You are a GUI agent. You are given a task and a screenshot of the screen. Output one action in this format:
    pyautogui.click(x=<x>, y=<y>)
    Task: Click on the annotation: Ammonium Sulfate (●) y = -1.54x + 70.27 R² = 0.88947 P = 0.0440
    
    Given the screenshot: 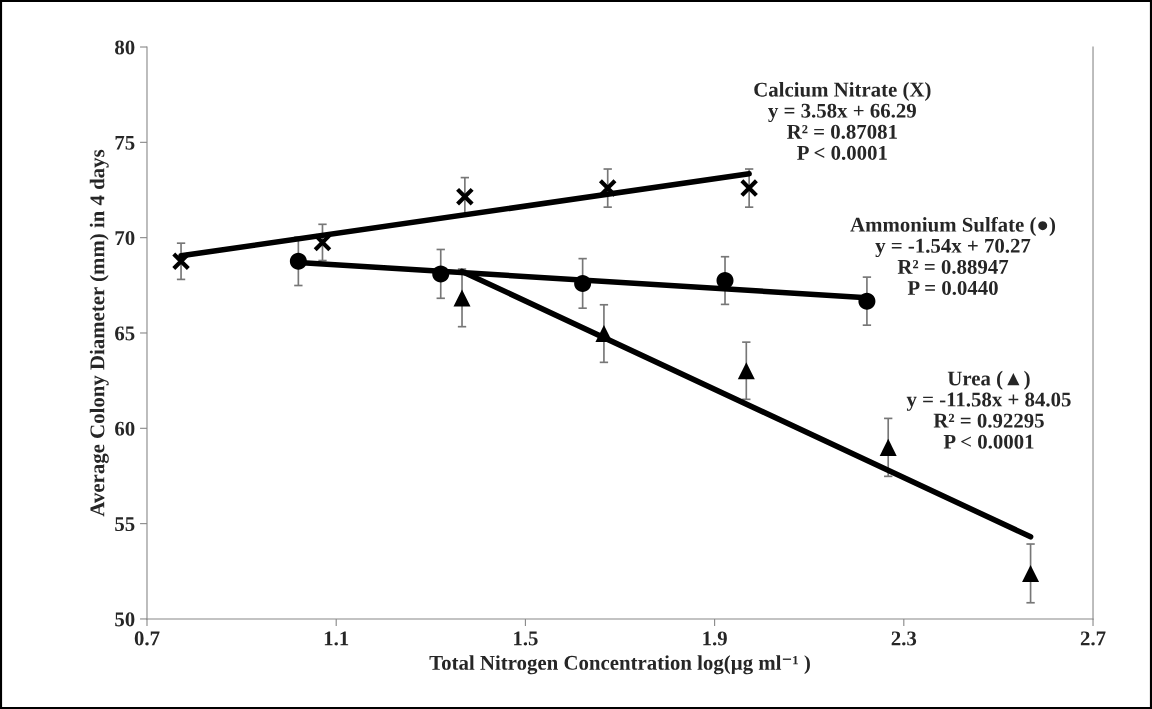 What is the action you would take?
    pyautogui.click(x=953, y=256)
    